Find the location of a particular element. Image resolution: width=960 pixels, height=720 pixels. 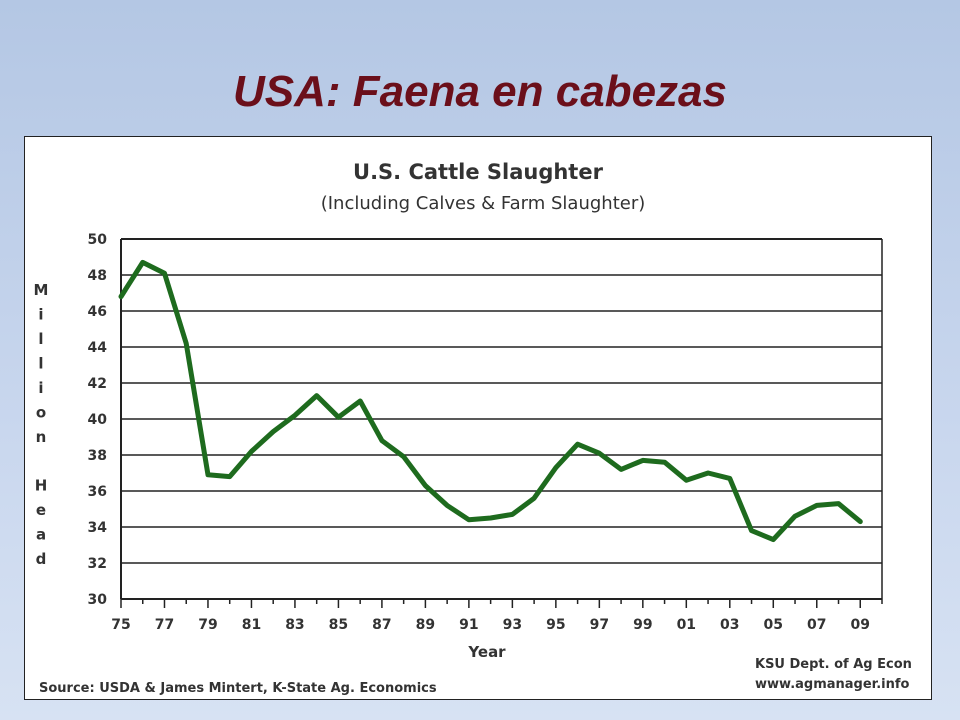

x-tick-label: 87 is located at coordinates (381, 625).